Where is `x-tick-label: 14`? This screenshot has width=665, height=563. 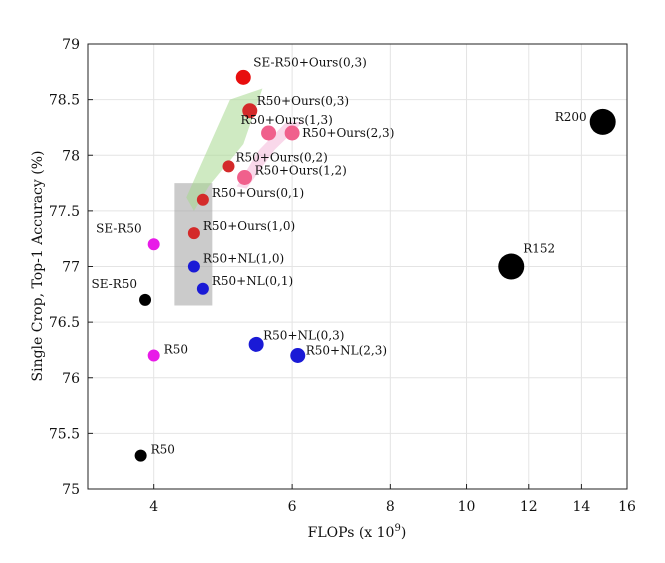 x-tick-label: 14 is located at coordinates (581, 507).